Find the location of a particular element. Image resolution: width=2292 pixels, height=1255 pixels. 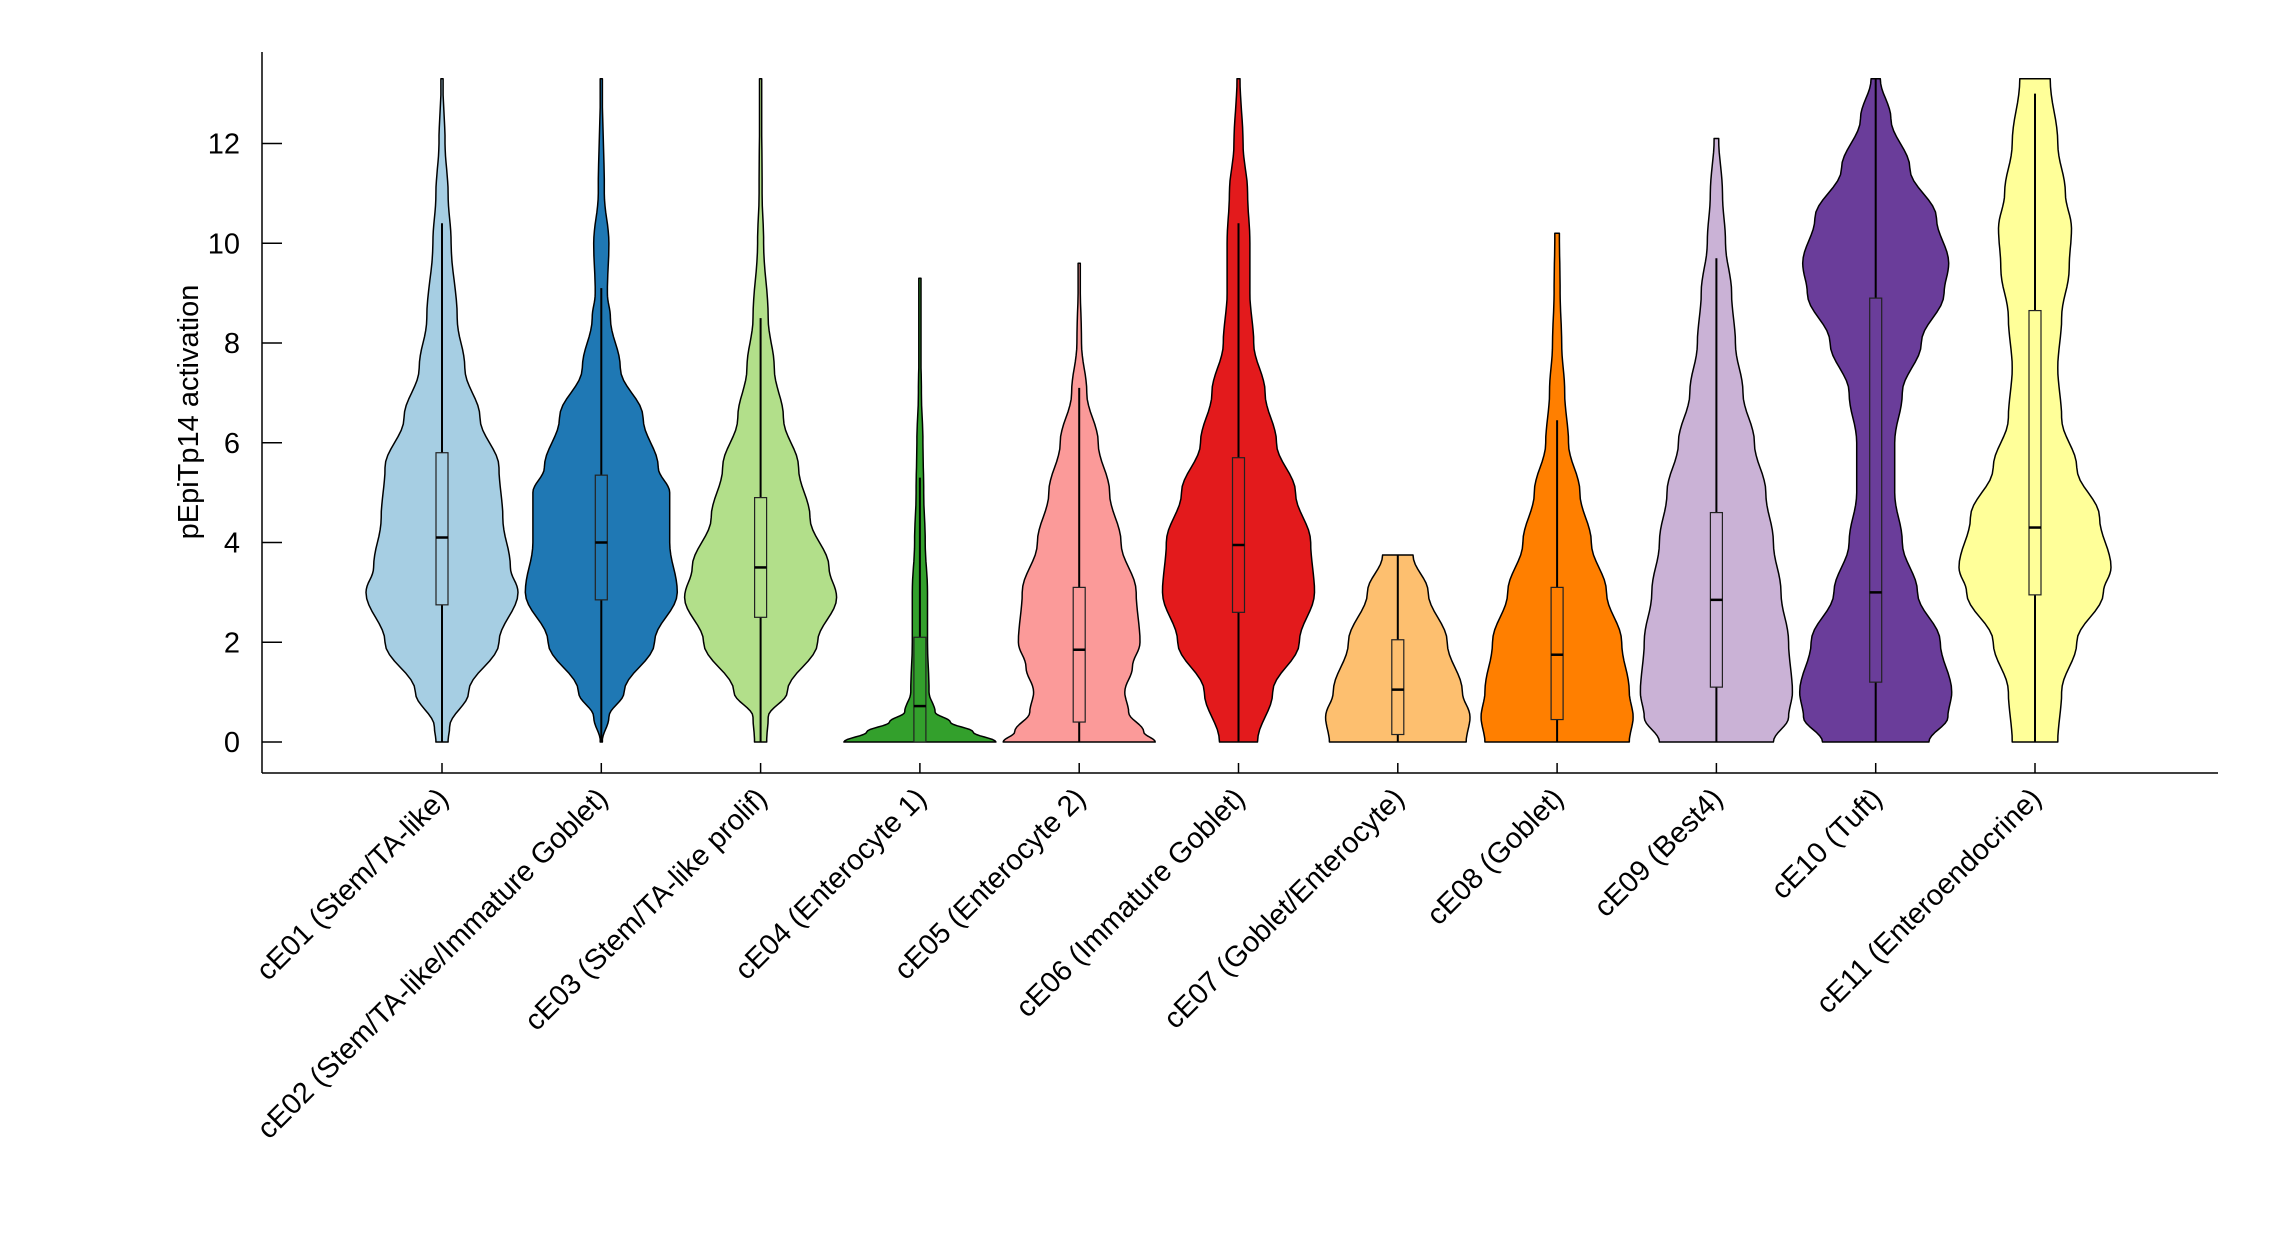

x-tick-label: cE09 (Best4) is located at coordinates (1658, 852).